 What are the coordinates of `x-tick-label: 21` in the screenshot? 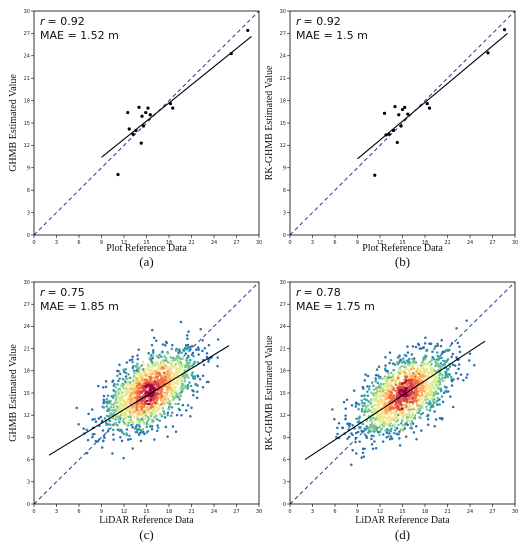 It's located at (447, 243).